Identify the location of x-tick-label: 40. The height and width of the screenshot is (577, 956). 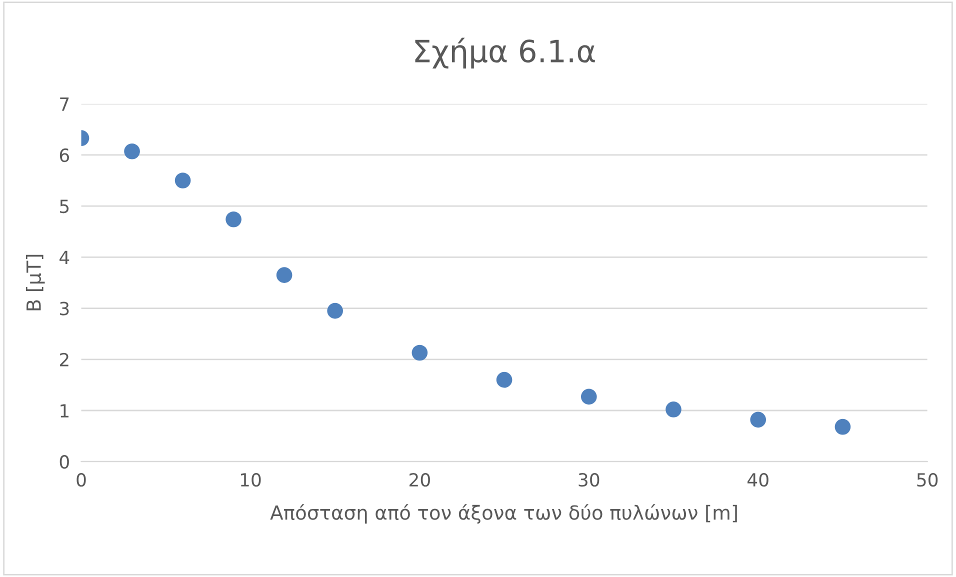
(758, 480).